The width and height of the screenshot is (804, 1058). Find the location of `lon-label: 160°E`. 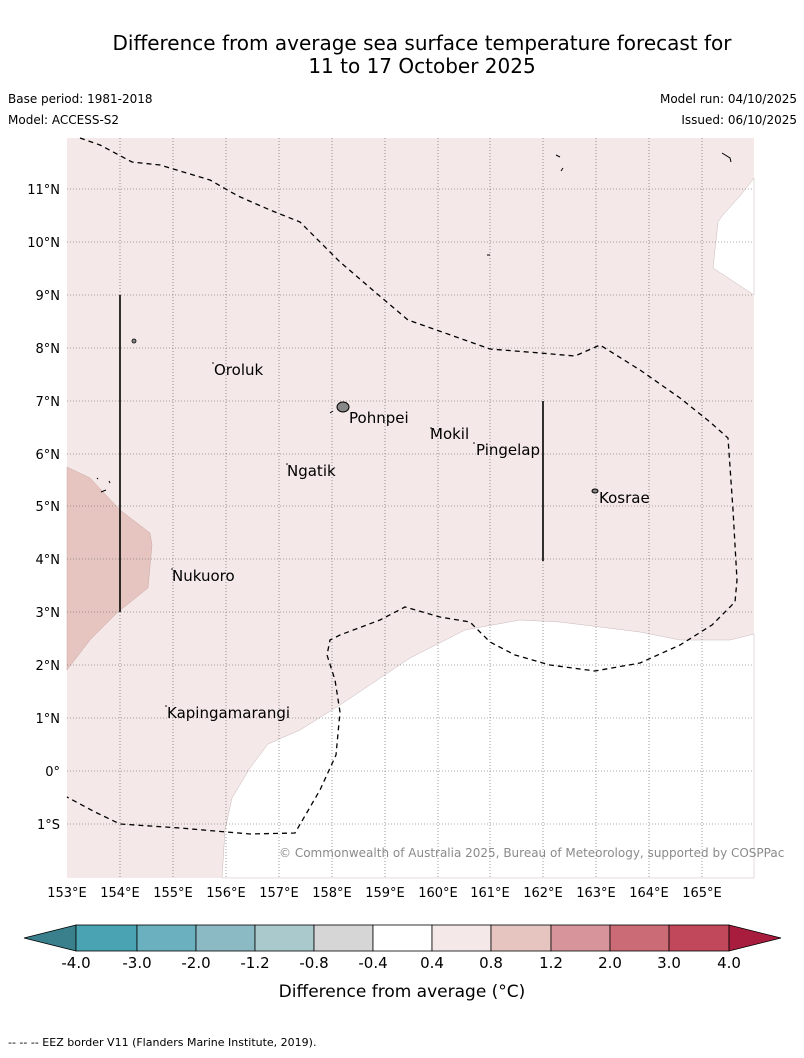

lon-label: 160°E is located at coordinates (438, 893).